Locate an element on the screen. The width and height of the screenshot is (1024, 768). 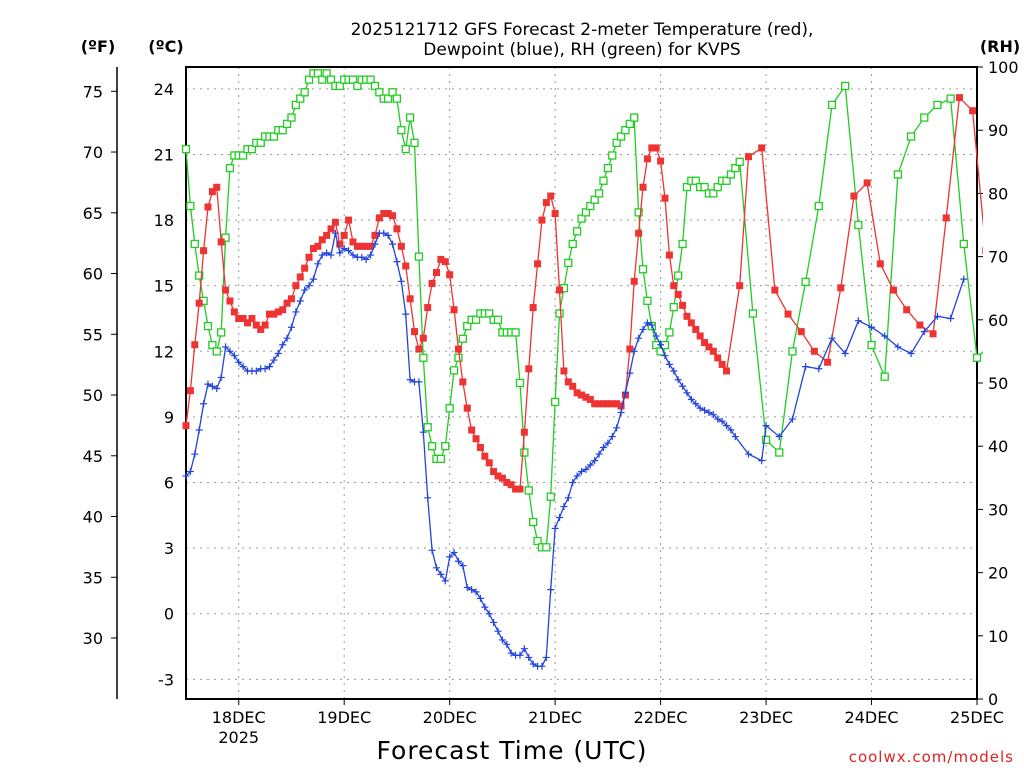
celsius-tick-label: 21 is located at coordinates (164, 154).